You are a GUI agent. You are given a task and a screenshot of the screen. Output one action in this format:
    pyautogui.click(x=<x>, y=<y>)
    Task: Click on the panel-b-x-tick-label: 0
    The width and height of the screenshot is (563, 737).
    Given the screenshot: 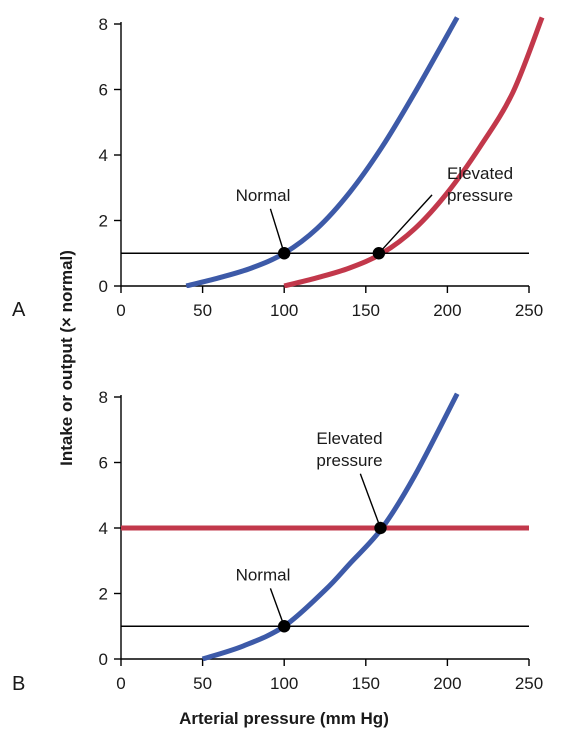 What is the action you would take?
    pyautogui.click(x=120, y=683)
    